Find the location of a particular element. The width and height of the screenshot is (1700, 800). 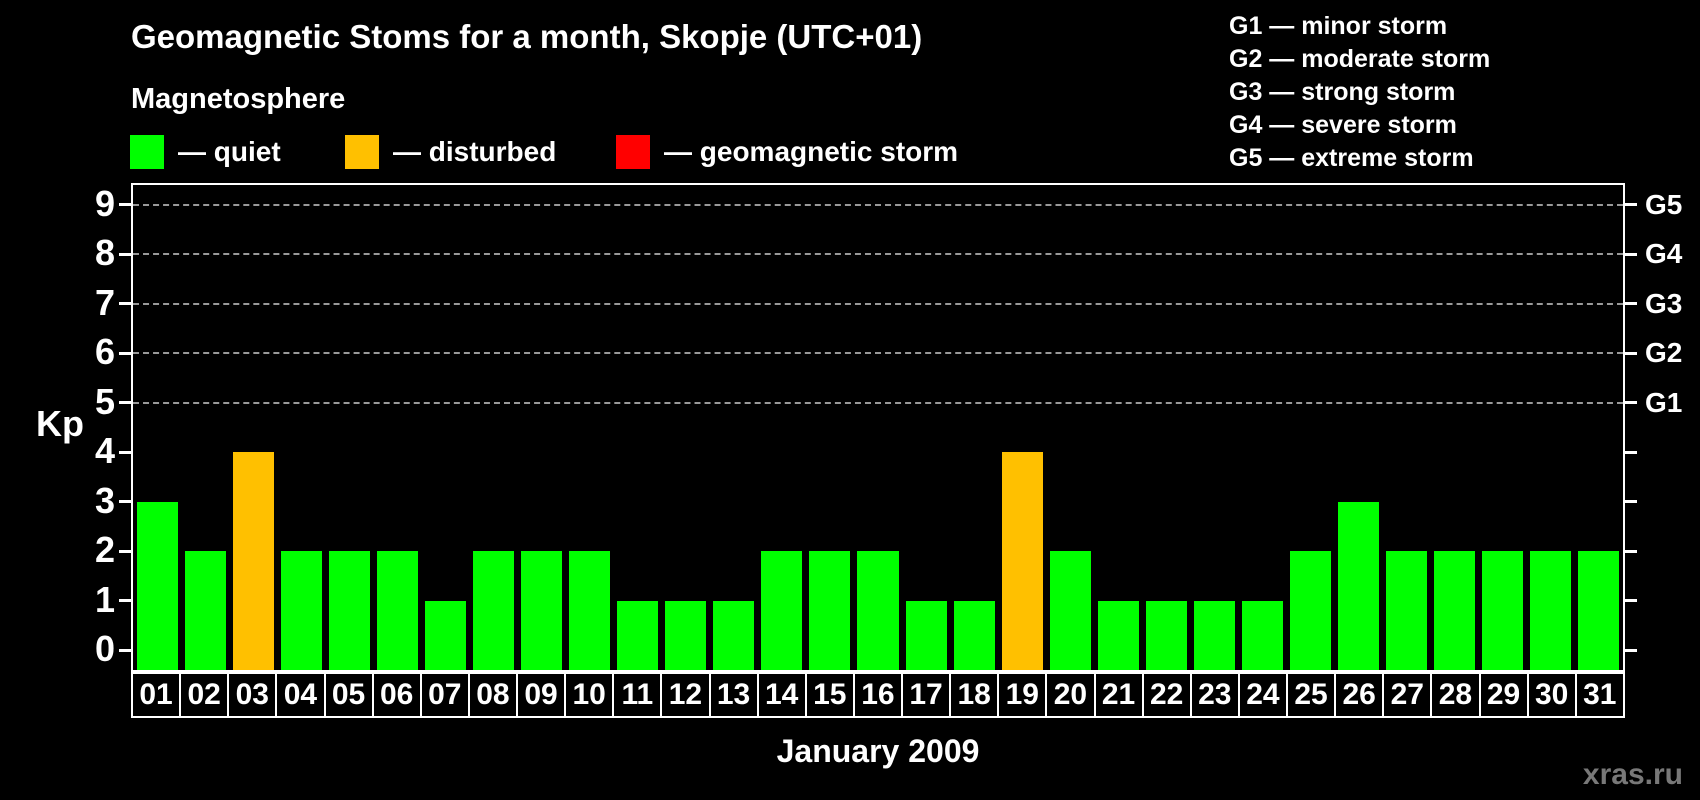

day-label-05: 05 is located at coordinates (347, 695).